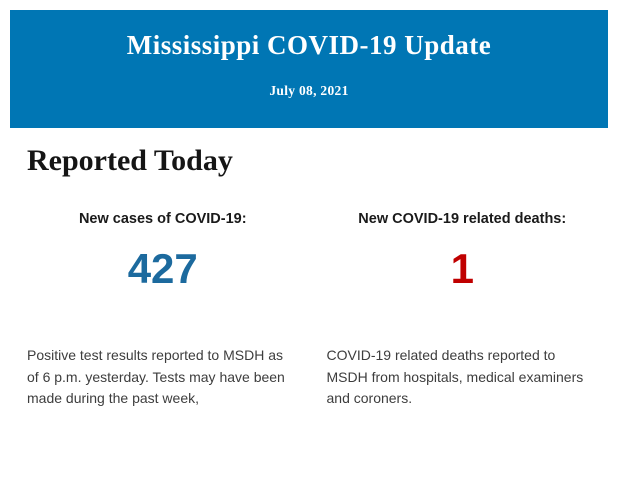  I want to click on new-deaths-value: 1, so click(462, 268).